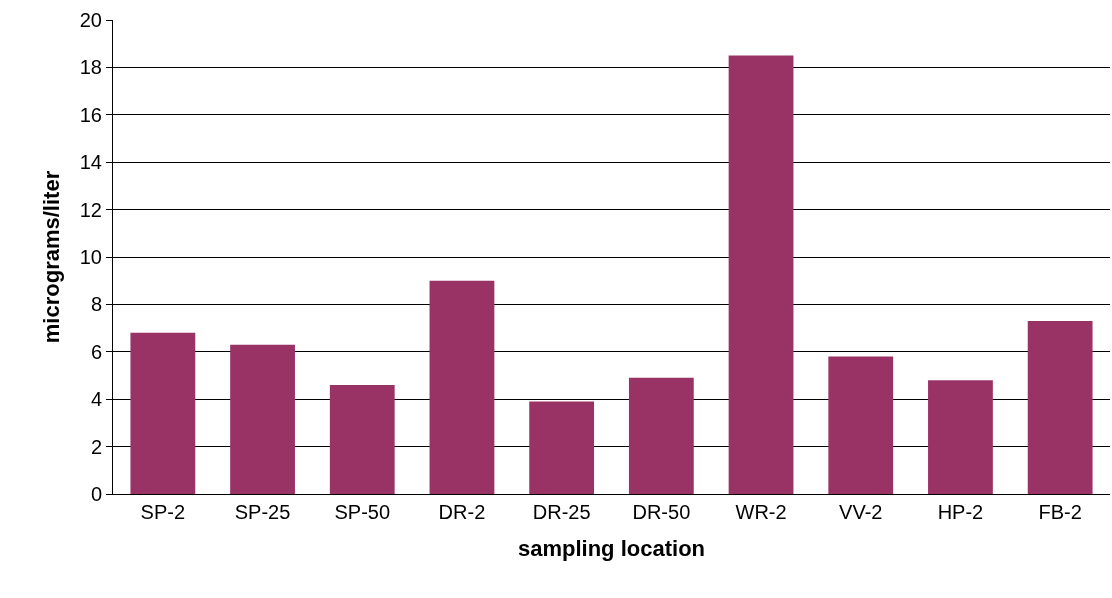 Image resolution: width=1112 pixels, height=598 pixels. I want to click on x-tick-label: DR-50, so click(661, 512).